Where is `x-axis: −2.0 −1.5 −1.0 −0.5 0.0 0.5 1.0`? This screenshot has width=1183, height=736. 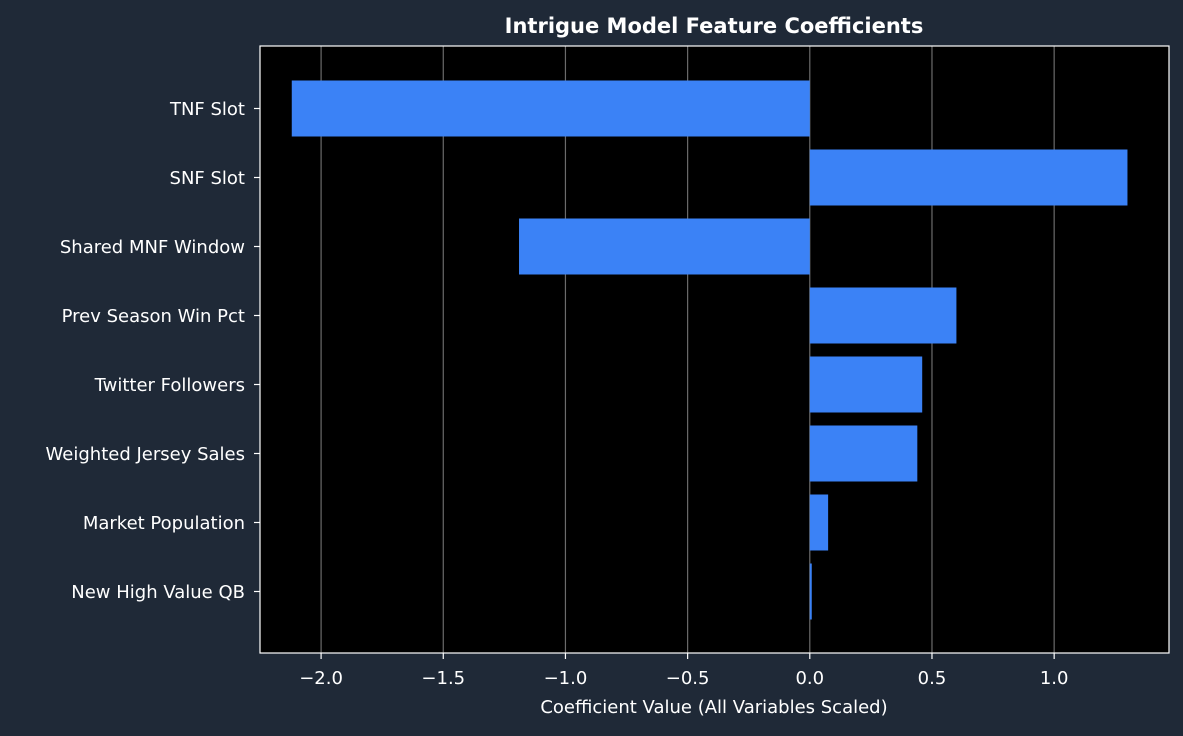 x-axis: −2.0 −1.5 −1.0 −0.5 0.0 0.5 1.0 is located at coordinates (683, 671).